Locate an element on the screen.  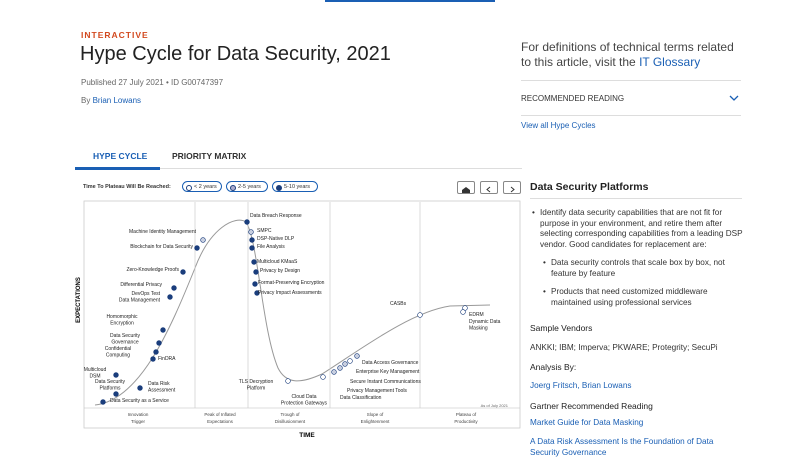
phase-label: Slope of is located at coordinates (375, 414).